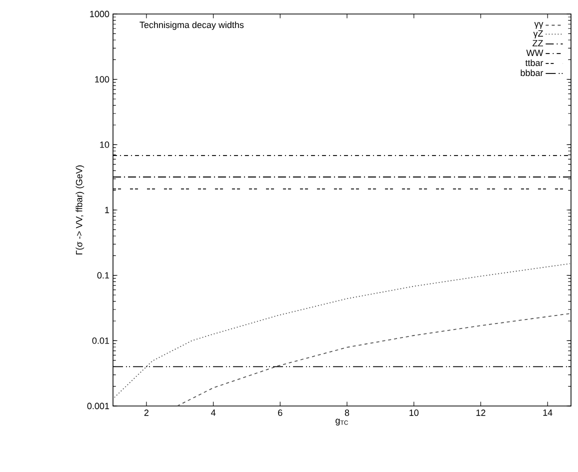  I want to click on y-tick-label: 0.001, so click(98, 406).